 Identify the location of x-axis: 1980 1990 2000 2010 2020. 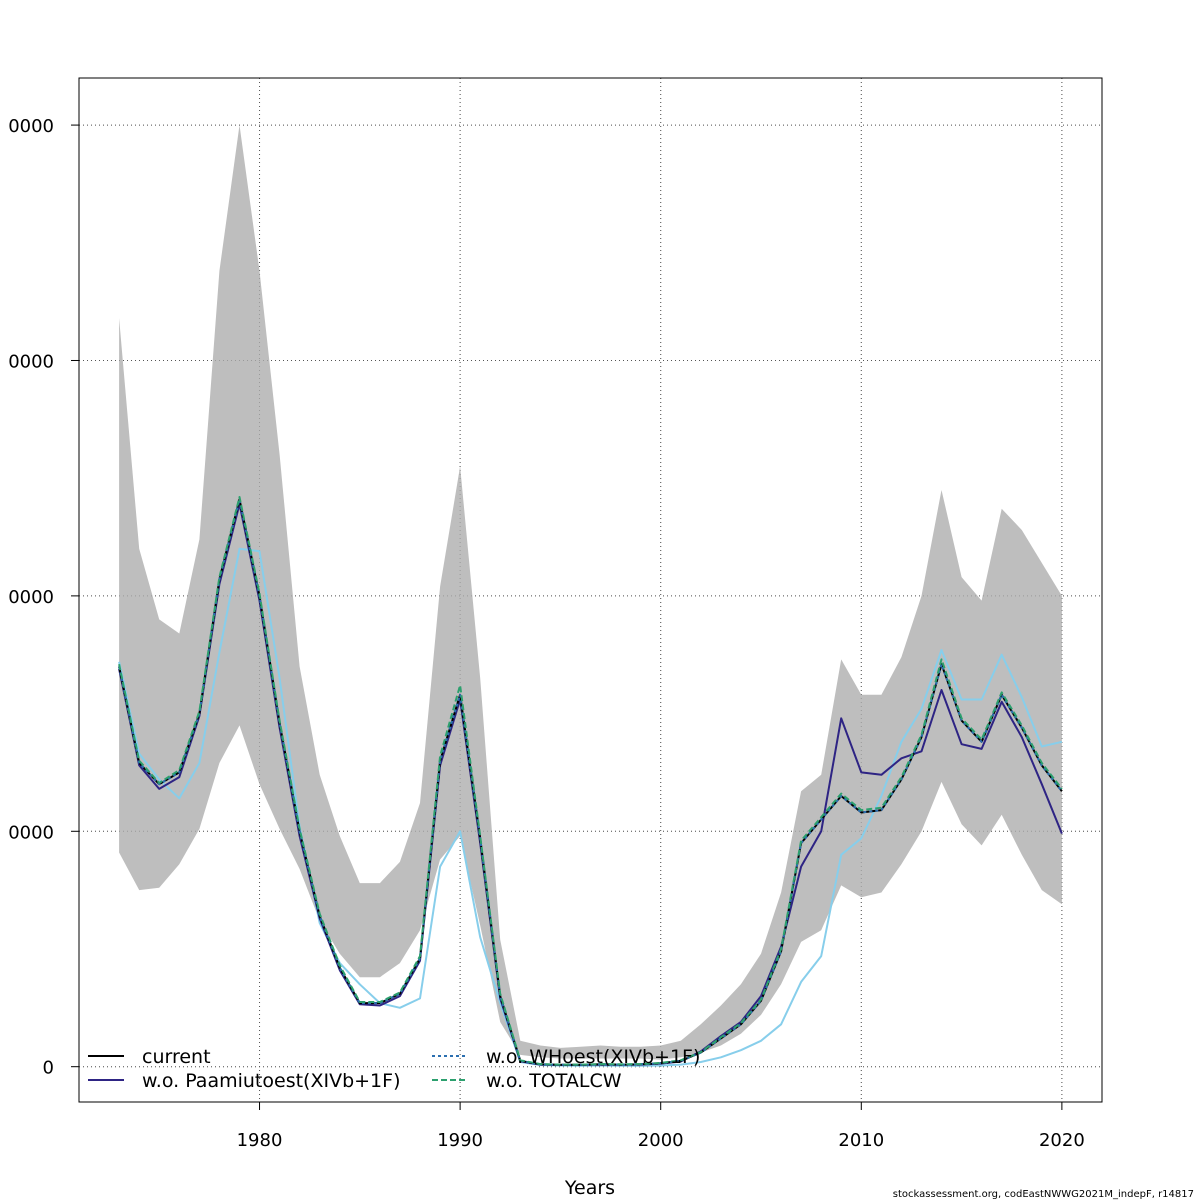
(661, 1126).